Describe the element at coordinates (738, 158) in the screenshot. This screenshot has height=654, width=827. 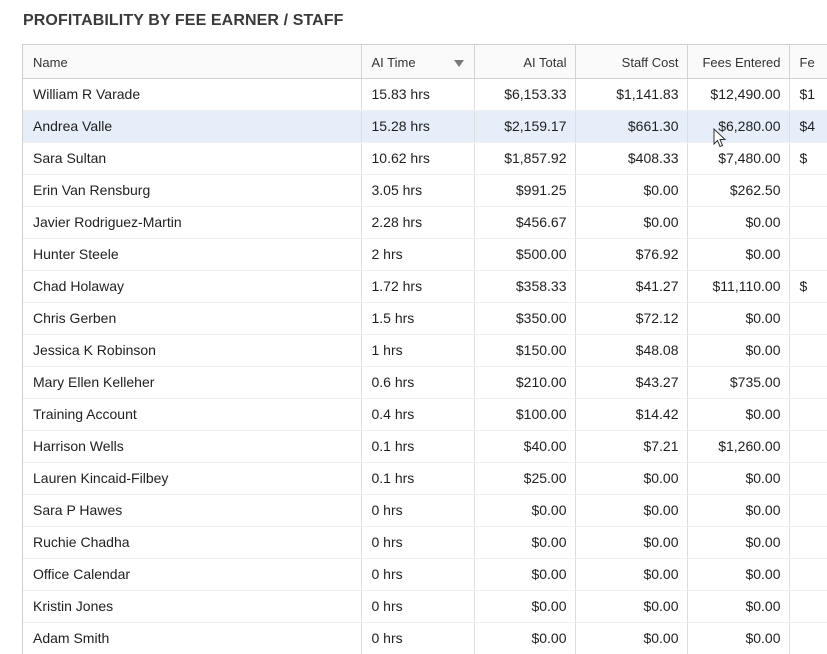
I see `fees-entered-cell: $7,480.00` at that location.